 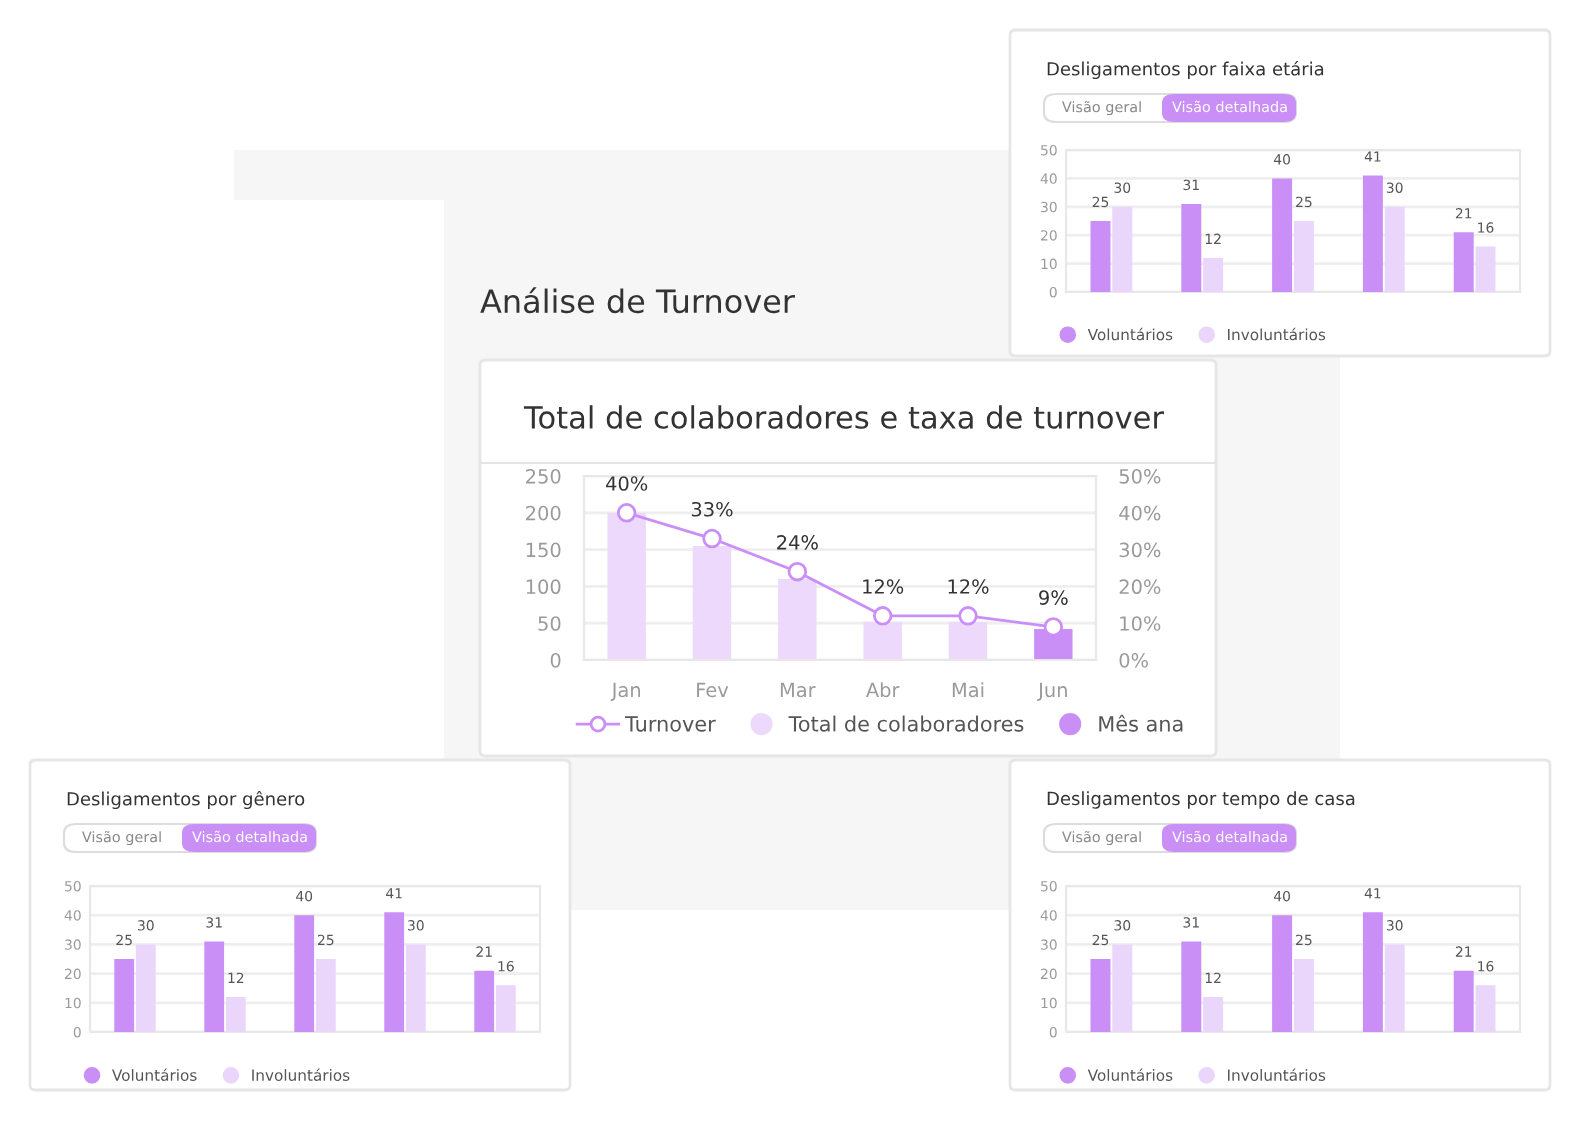 I want to click on y2-tick-label: 50%, so click(x=1140, y=476).